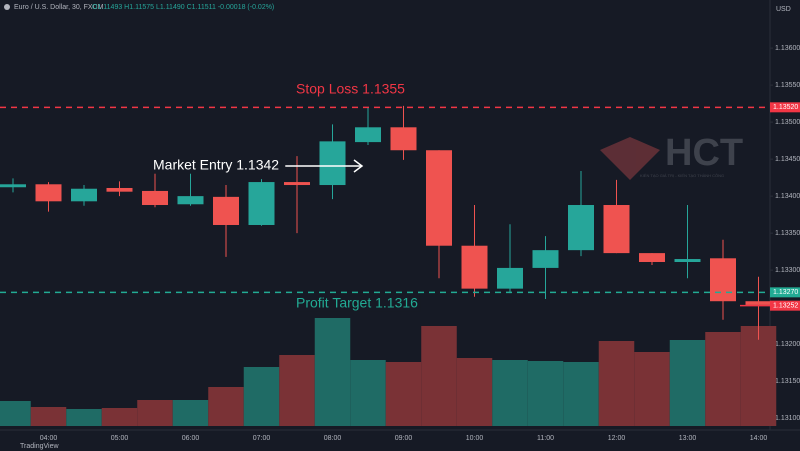 The height and width of the screenshot is (451, 800). I want to click on annotation: Stop Loss 1.1355, so click(350, 89).